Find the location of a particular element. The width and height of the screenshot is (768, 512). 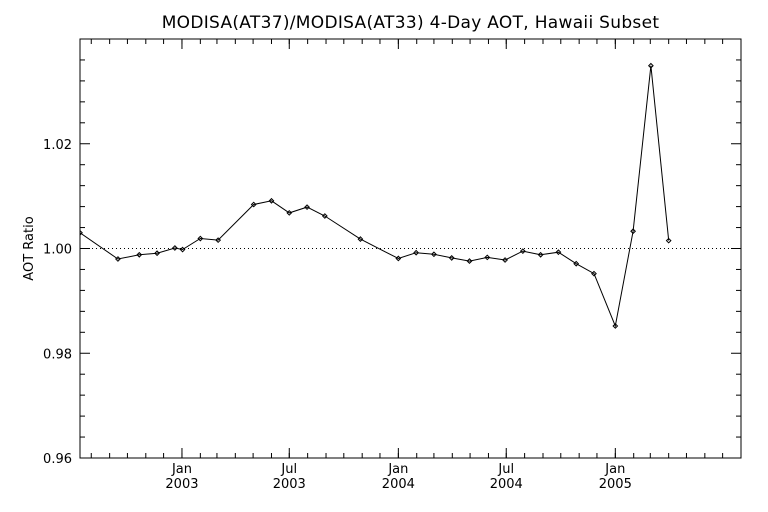

x-tick-label-year: 2005 is located at coordinates (615, 484).